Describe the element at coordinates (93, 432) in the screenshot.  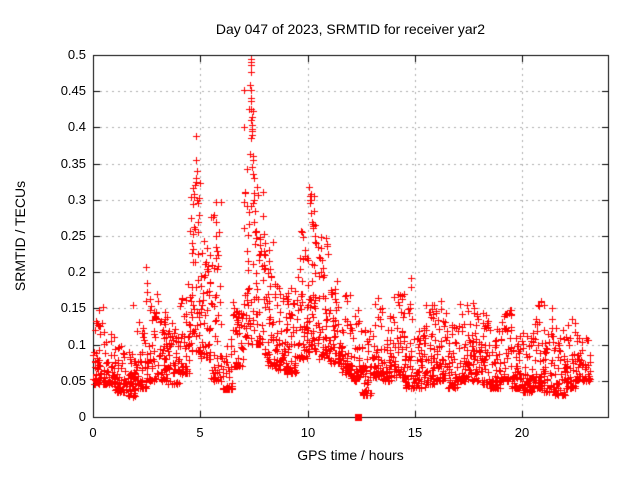
I see `x-tick-label: 0` at that location.